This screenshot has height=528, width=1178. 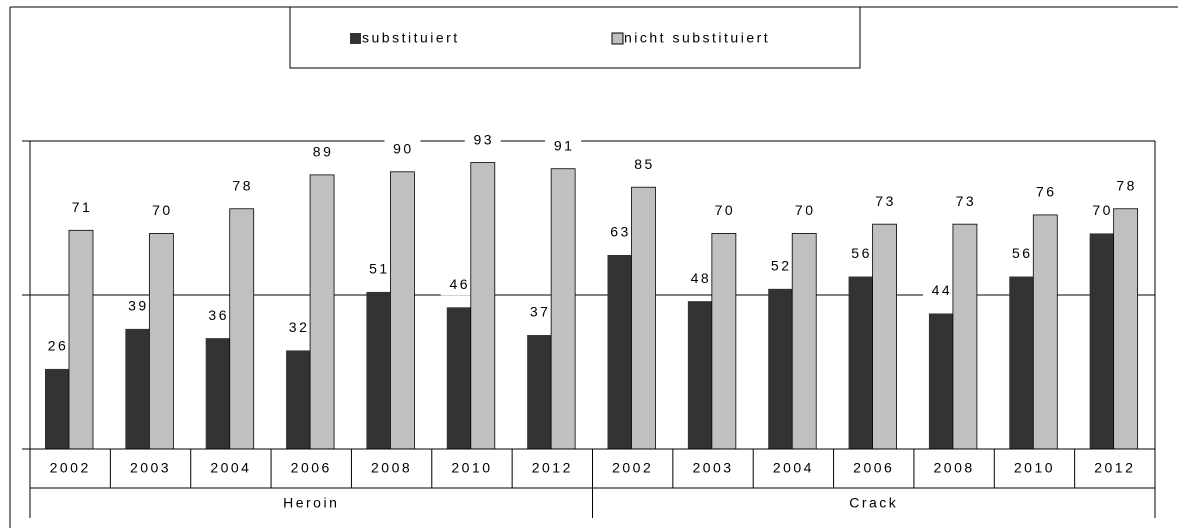 I want to click on value-label: 71, so click(x=82, y=207).